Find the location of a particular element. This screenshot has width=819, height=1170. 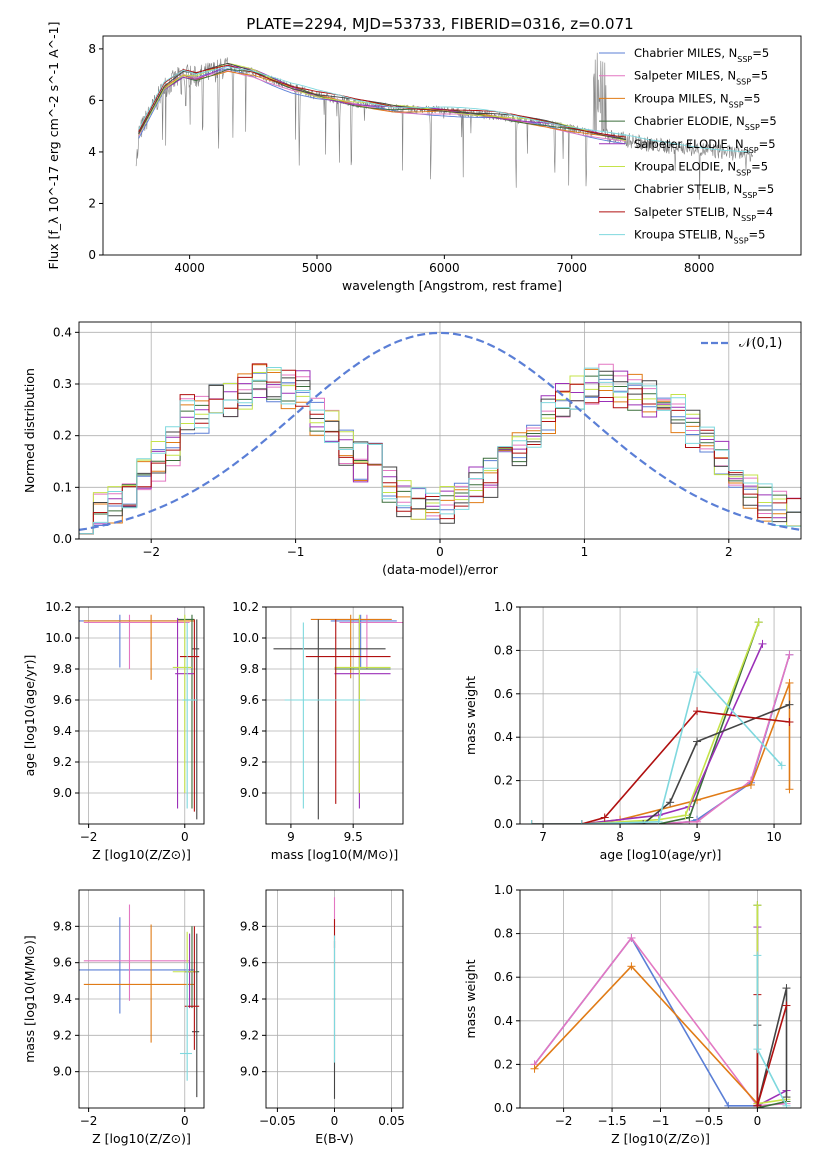

x-tick-label: 4000 is located at coordinates (189, 268).